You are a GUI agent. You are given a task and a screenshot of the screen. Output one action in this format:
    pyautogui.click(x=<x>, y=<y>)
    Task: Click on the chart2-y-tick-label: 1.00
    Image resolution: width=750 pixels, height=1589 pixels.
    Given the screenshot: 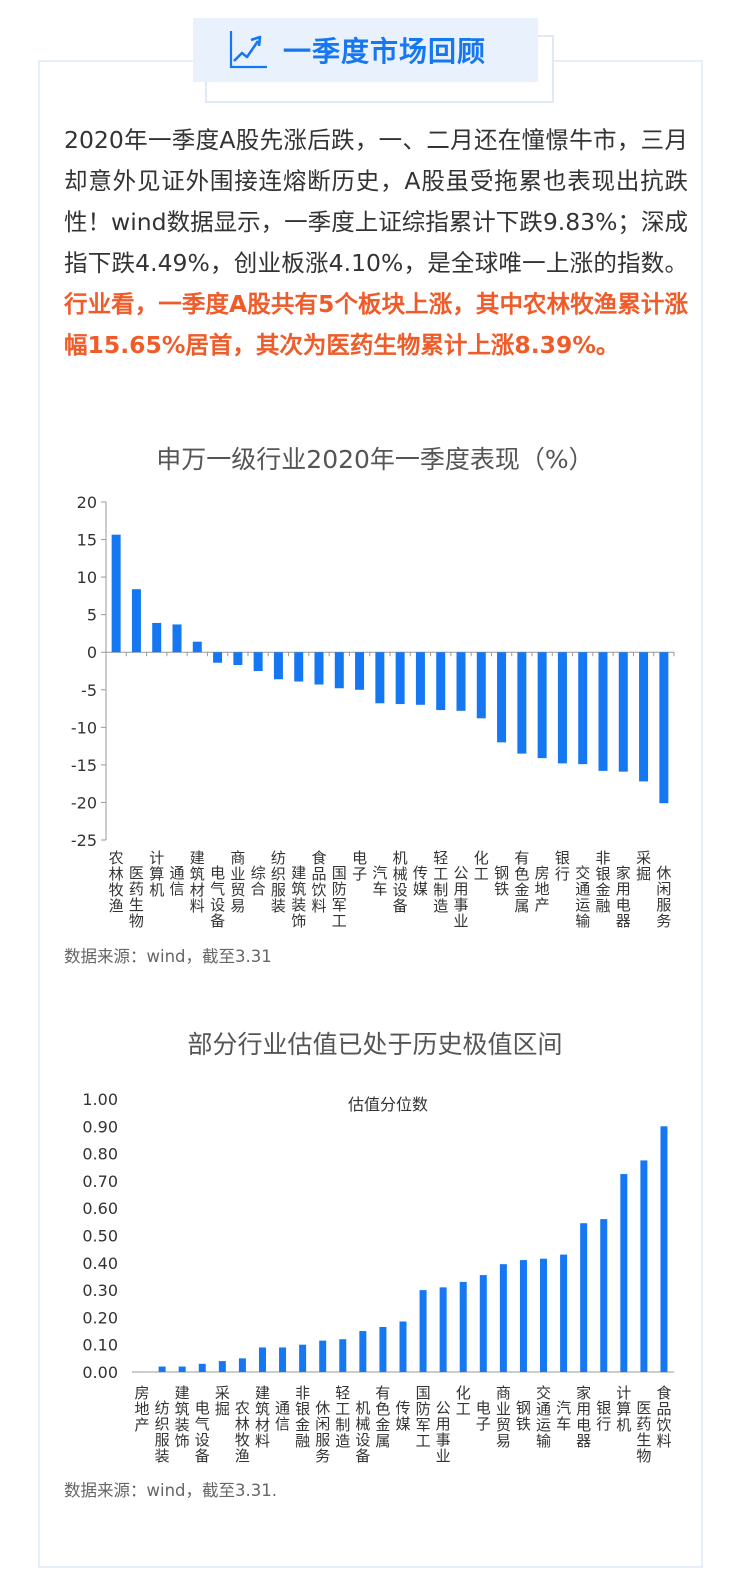 What is the action you would take?
    pyautogui.click(x=100, y=1099)
    